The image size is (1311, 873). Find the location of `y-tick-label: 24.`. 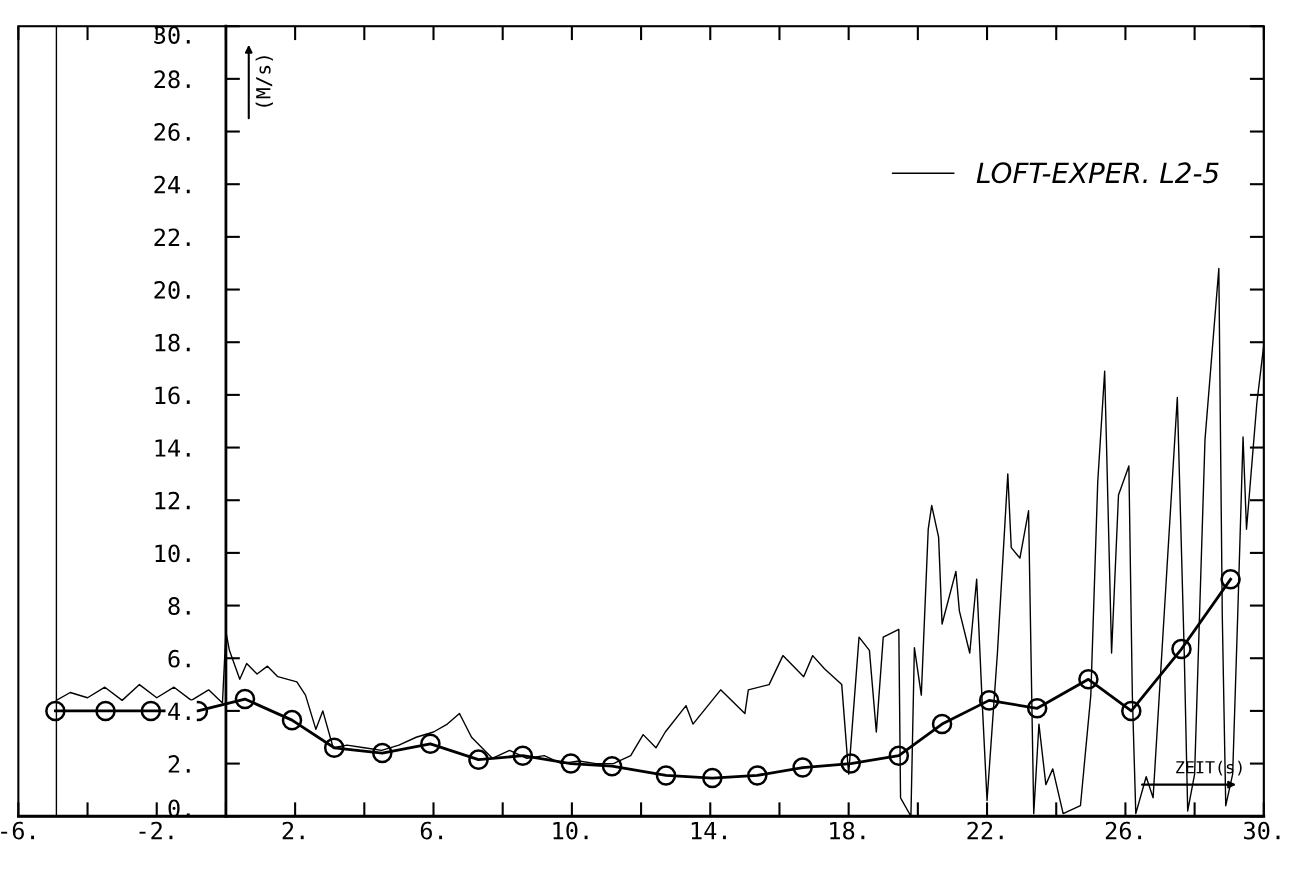

y-tick-label: 24. is located at coordinates (172, 184).